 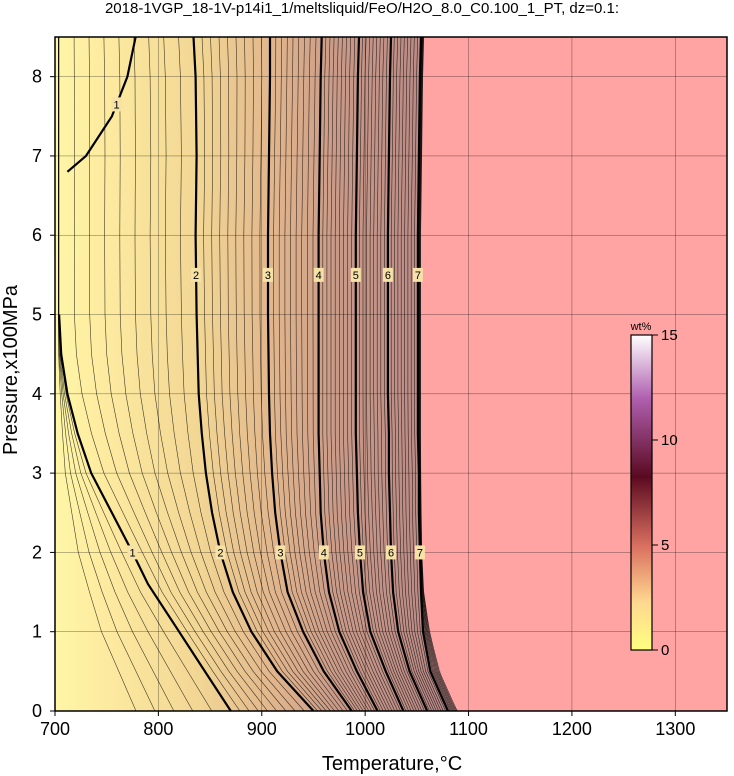 What do you see at coordinates (43, 394) in the screenshot?
I see `y-axis: 0 1 2 3 4 5 6 7 8` at bounding box center [43, 394].